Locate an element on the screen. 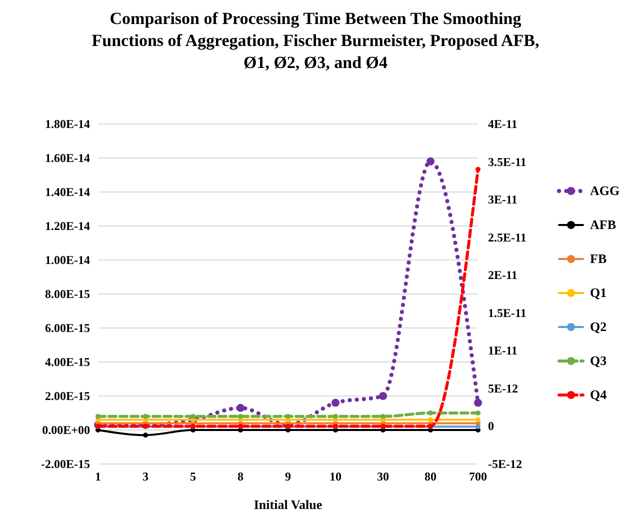  y2-tick-label: 1.5E-11 is located at coordinates (507, 313).